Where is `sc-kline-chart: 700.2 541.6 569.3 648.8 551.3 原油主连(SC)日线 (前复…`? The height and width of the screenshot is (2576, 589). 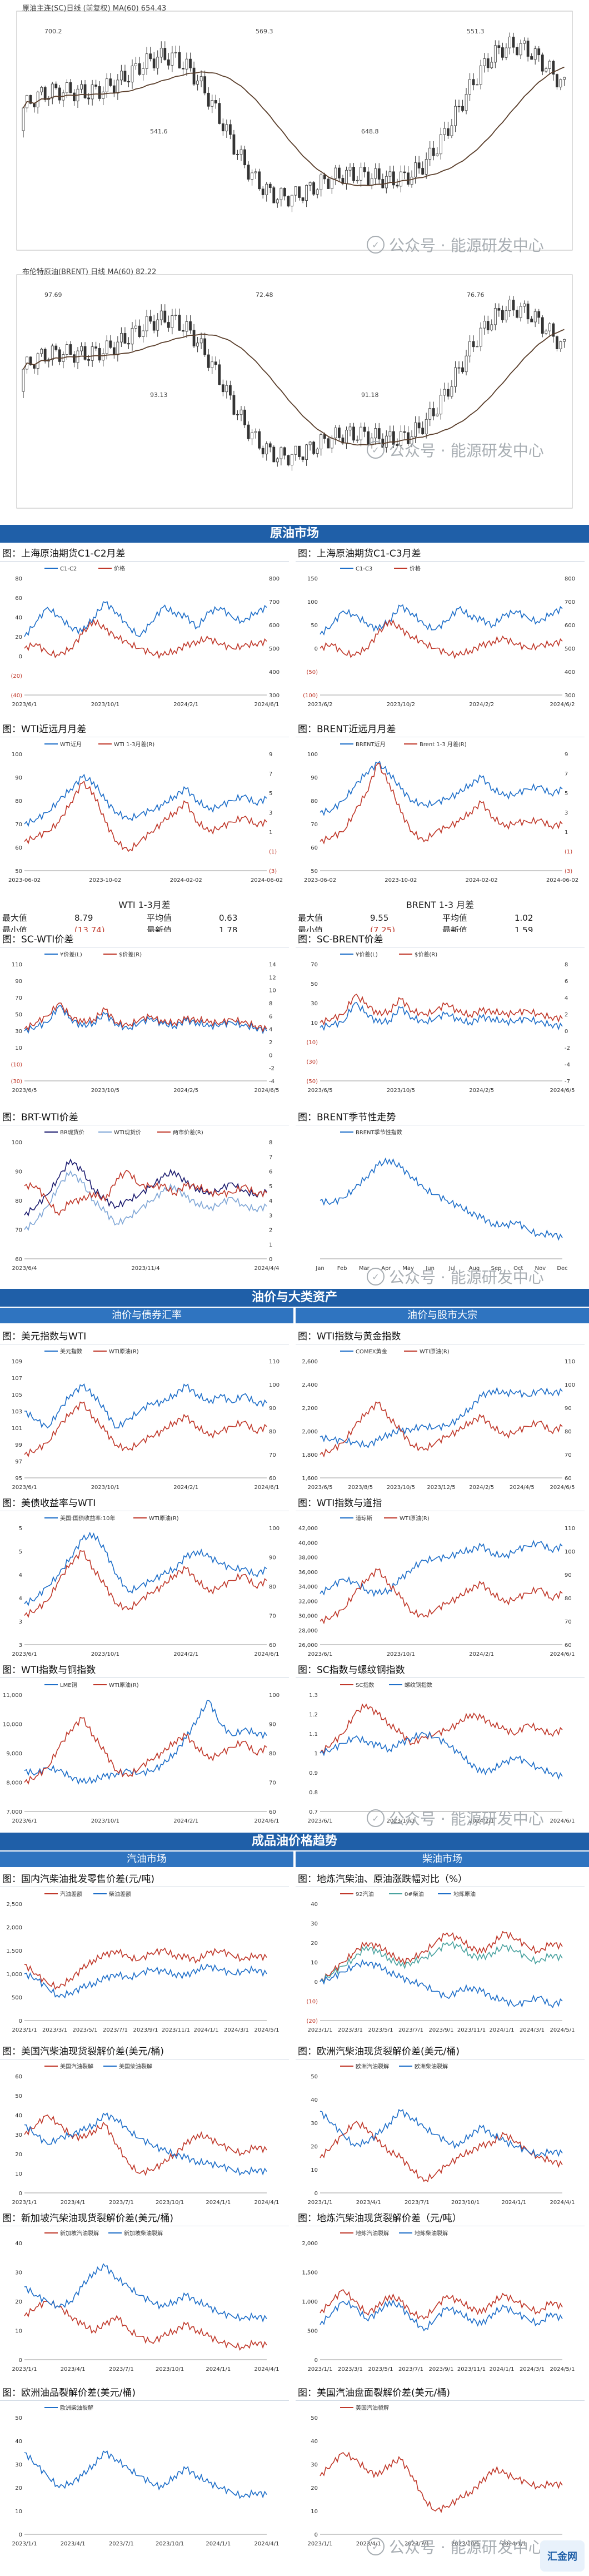
sc-kline-chart: 700.2 541.6 569.3 648.8 551.3 原油主连(SC)日线 (前复… is located at coordinates (294, 130).